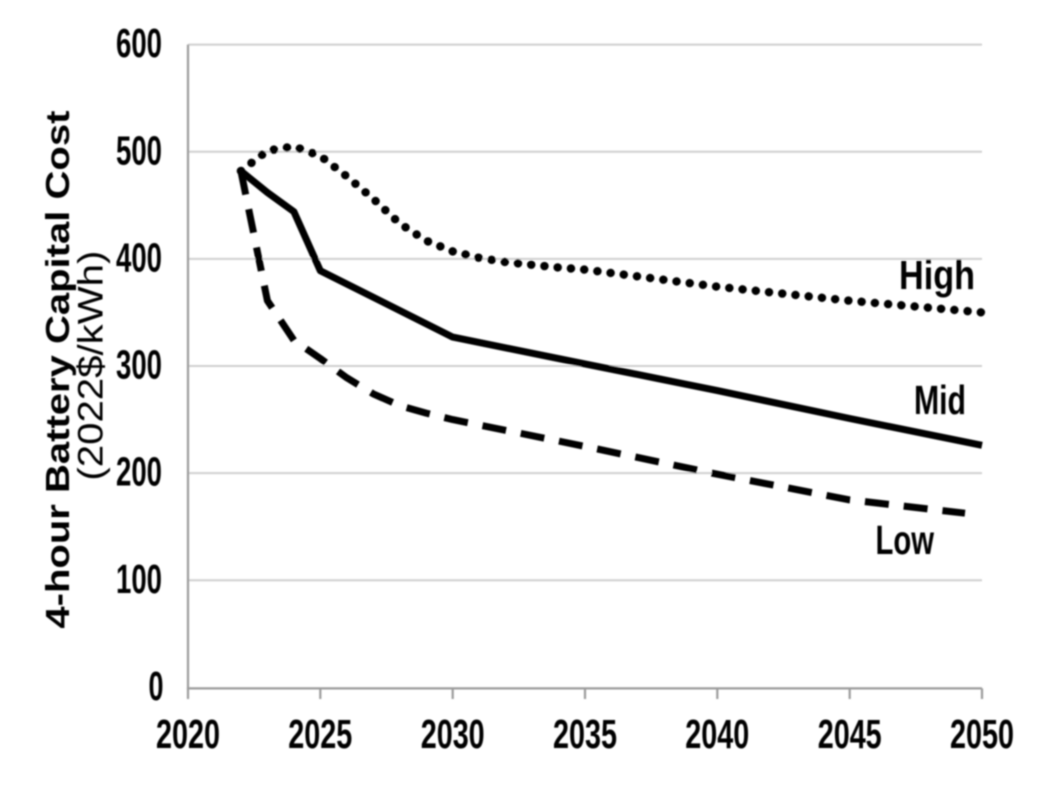 The image size is (1058, 799). What do you see at coordinates (850, 734) in the screenshot?
I see `svg-text: 2045` at bounding box center [850, 734].